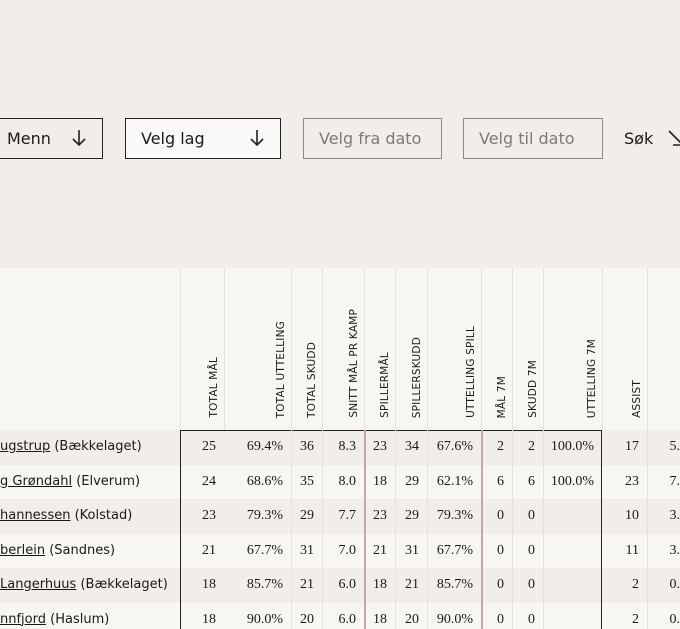 The height and width of the screenshot is (629, 680). Describe the element at coordinates (632, 446) in the screenshot. I see `stat-cell: 17` at that location.